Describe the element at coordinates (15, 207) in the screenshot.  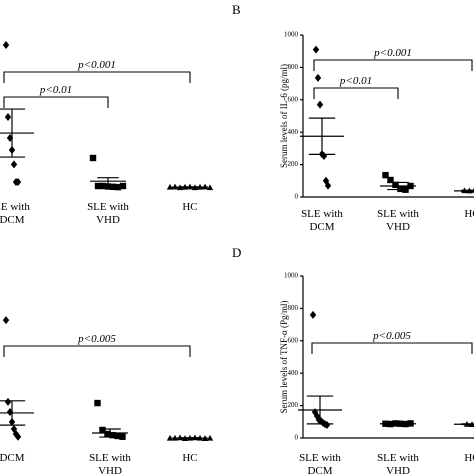
I see `x-tick-label: LE with` at that location.